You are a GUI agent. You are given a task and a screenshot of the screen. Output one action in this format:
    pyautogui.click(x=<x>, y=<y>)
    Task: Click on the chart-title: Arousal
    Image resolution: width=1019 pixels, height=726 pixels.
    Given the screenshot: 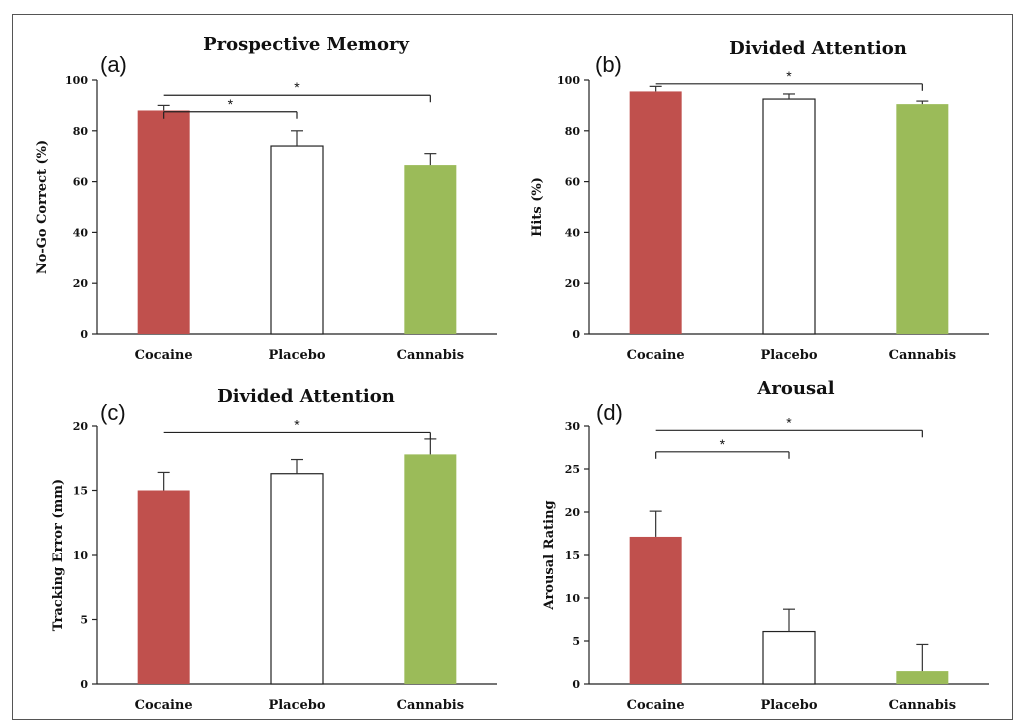 What is the action you would take?
    pyautogui.click(x=795, y=388)
    